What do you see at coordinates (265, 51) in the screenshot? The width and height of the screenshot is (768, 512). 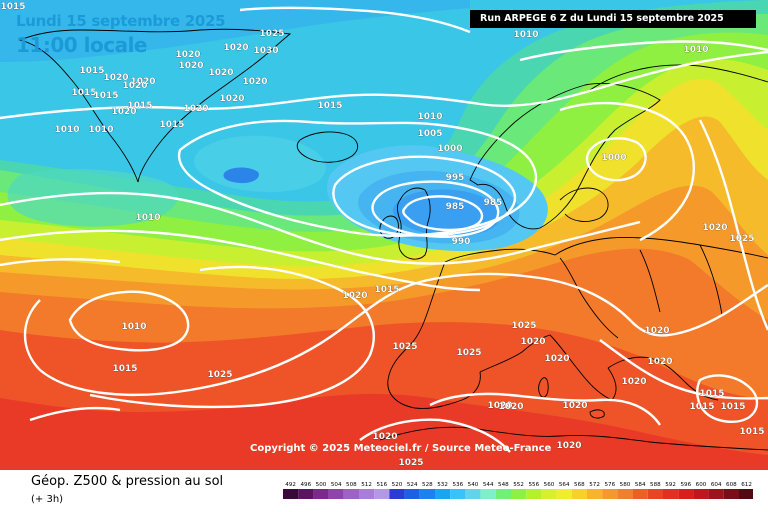 I see `isobar-value-label: 1030` at bounding box center [265, 51].